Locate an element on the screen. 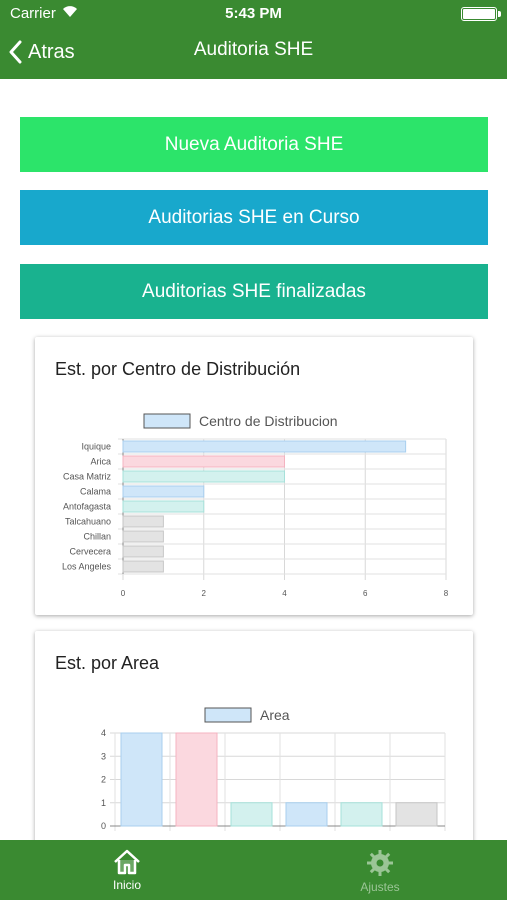 Image resolution: width=507 pixels, height=900 pixels. chevron-left-icon is located at coordinates (15, 52).